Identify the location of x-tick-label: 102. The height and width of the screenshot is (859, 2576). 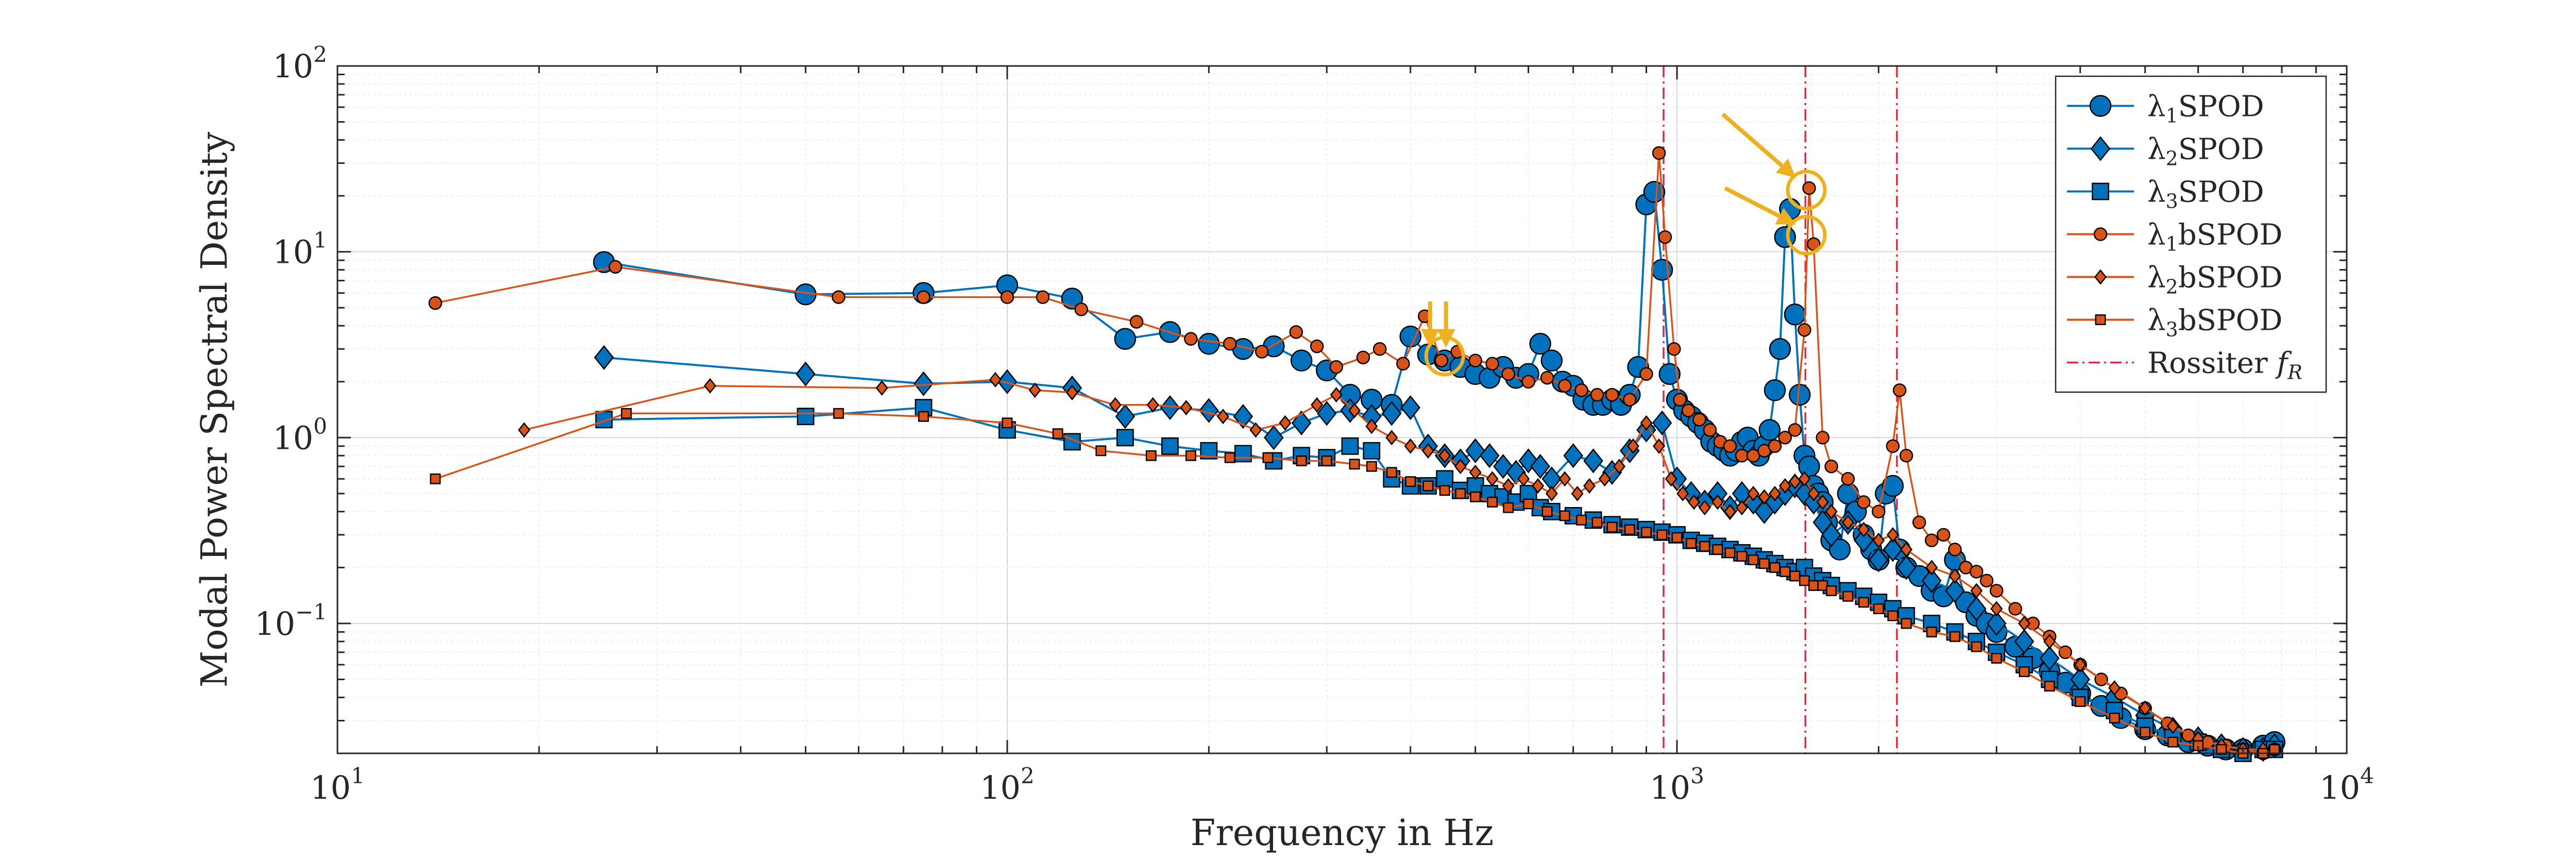
(1007, 784).